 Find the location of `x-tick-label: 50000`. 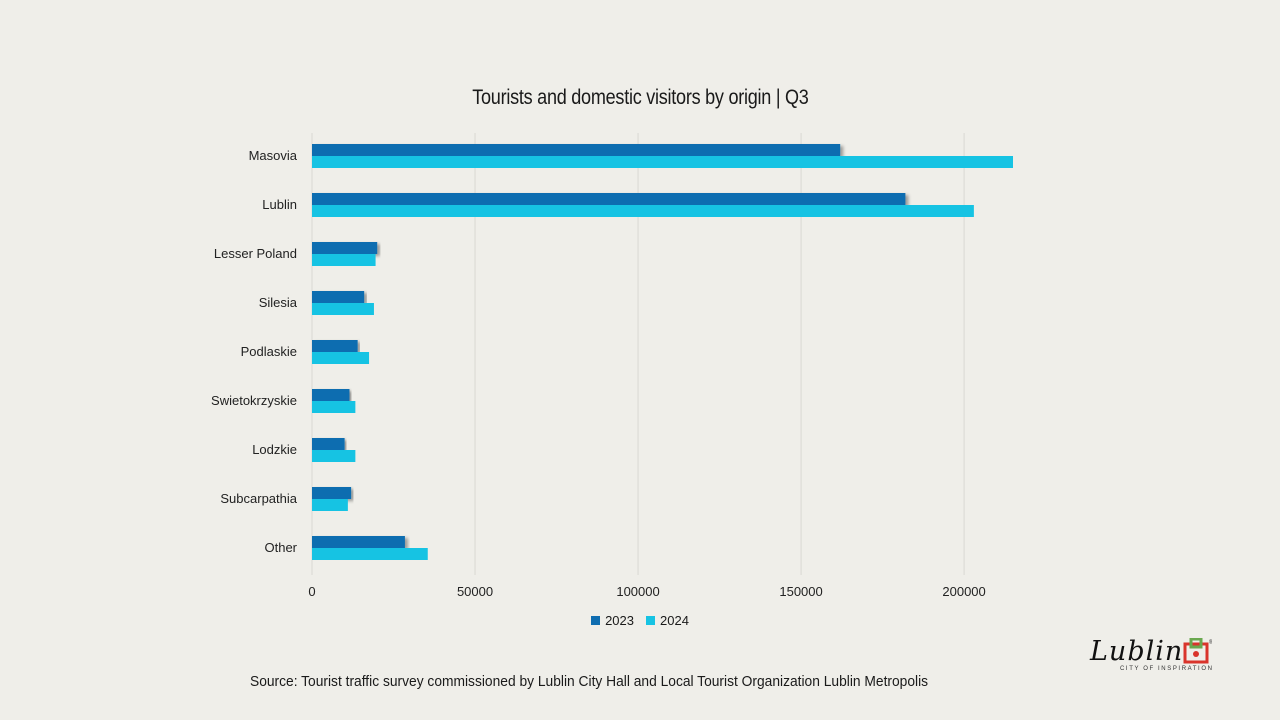

x-tick-label: 50000 is located at coordinates (475, 591).